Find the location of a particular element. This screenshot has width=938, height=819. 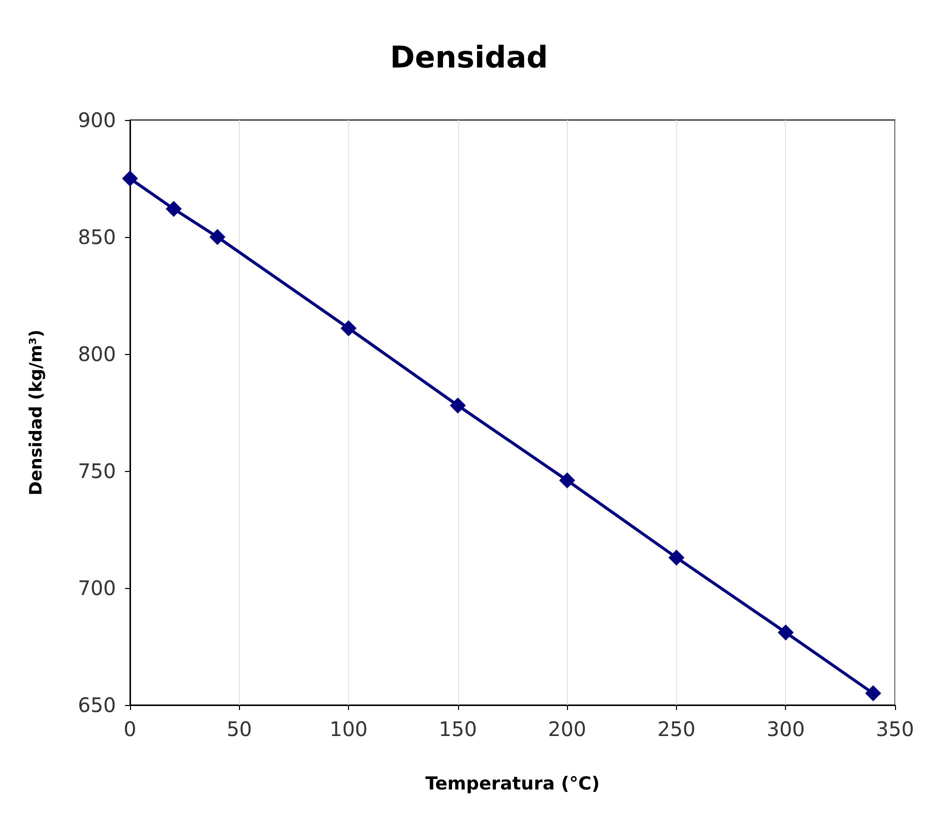

y-tick-label: 750 is located at coordinates (97, 471).